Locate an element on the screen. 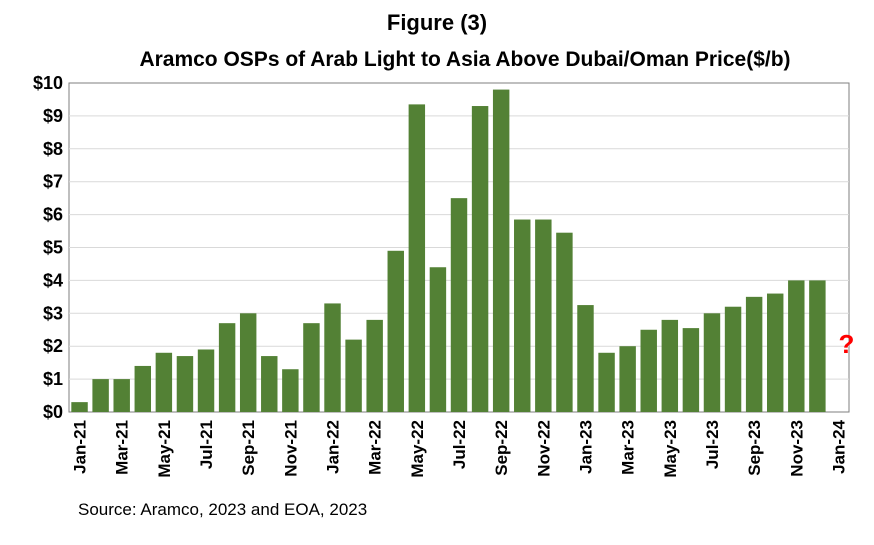  pending-value-marker: ? is located at coordinates (847, 344).